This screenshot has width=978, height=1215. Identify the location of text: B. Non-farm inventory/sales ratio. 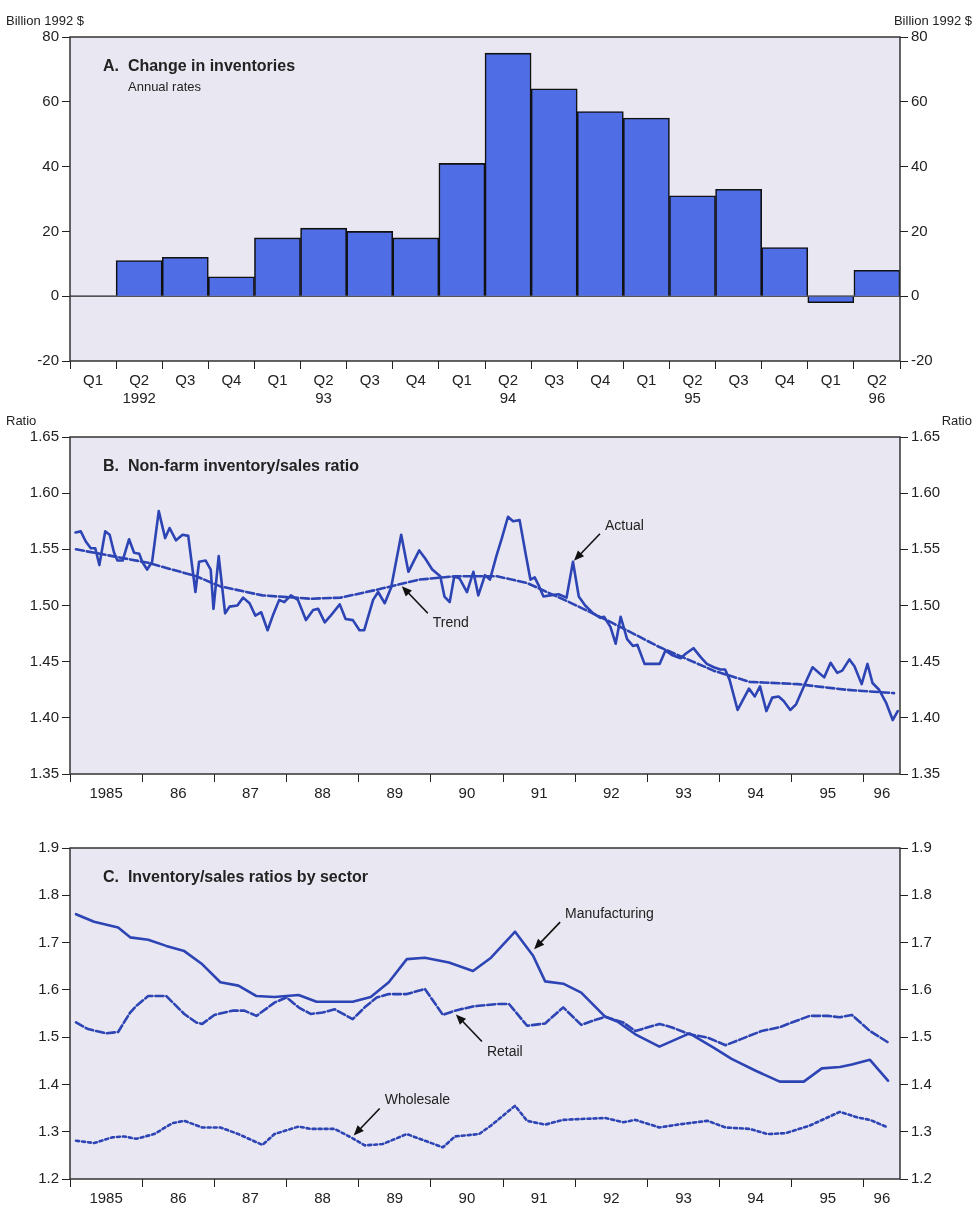
(231, 465).